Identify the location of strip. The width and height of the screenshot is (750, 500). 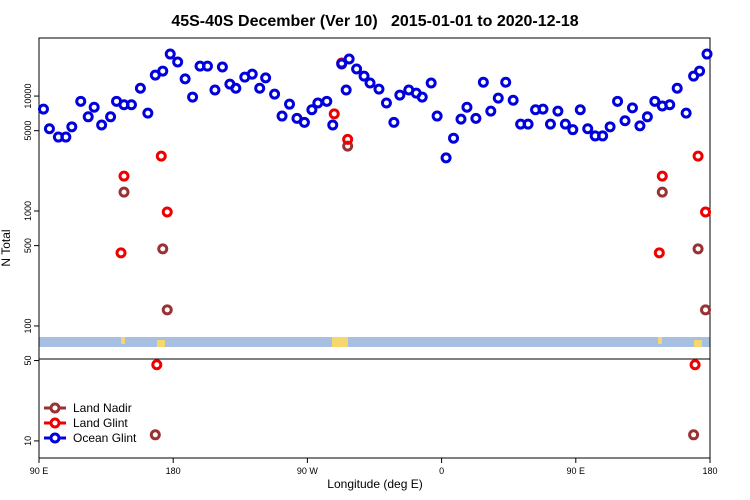
(374, 342).